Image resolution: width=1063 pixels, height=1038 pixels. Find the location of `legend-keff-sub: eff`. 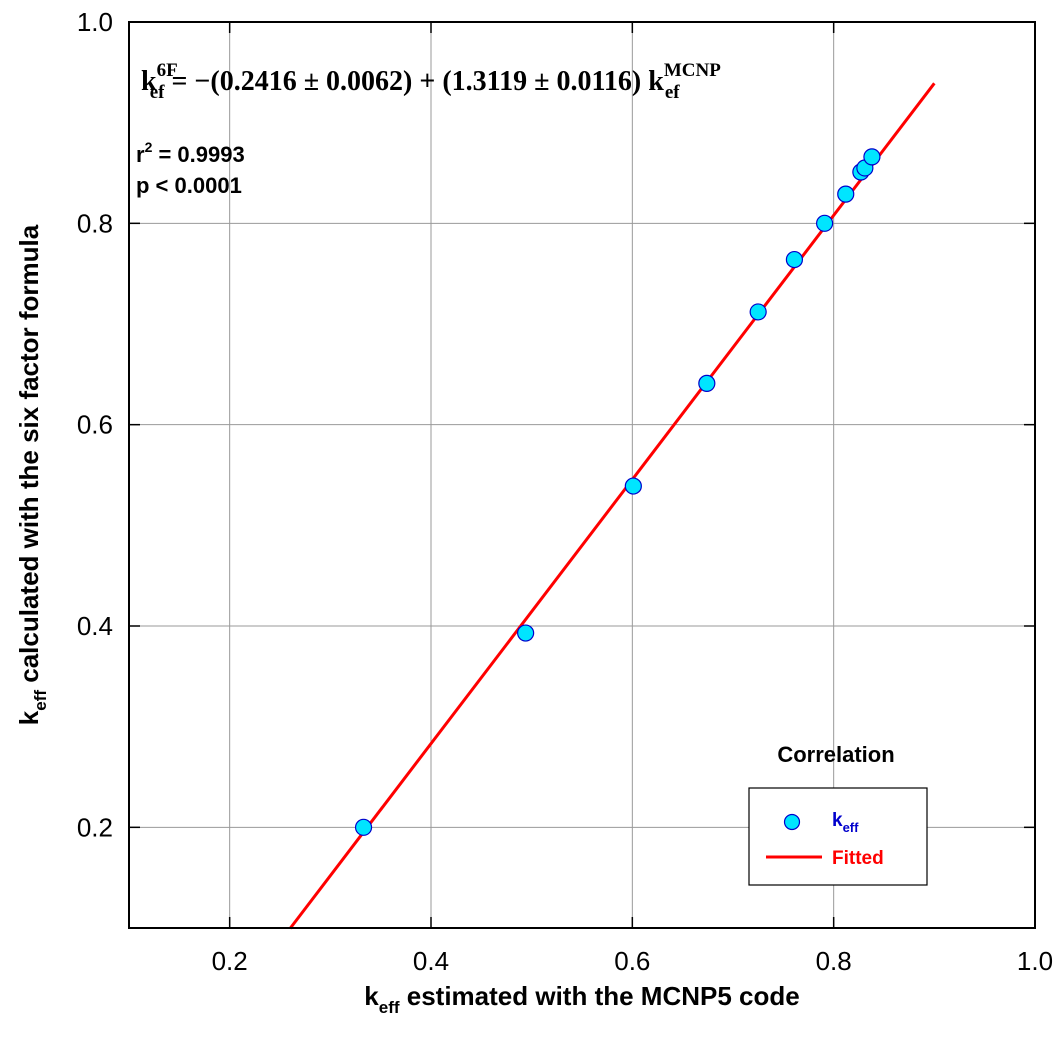

legend-keff-sub: eff is located at coordinates (851, 827).